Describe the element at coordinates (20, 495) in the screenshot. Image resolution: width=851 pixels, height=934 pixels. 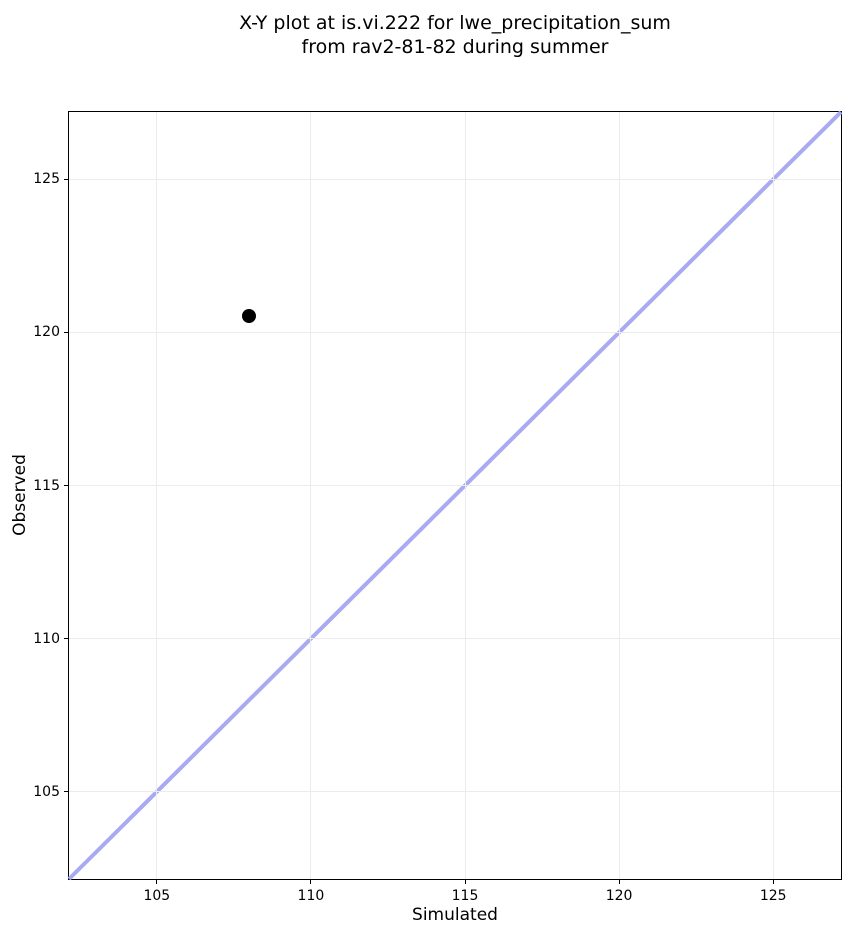
I see `y-axis-label: Observed` at that location.